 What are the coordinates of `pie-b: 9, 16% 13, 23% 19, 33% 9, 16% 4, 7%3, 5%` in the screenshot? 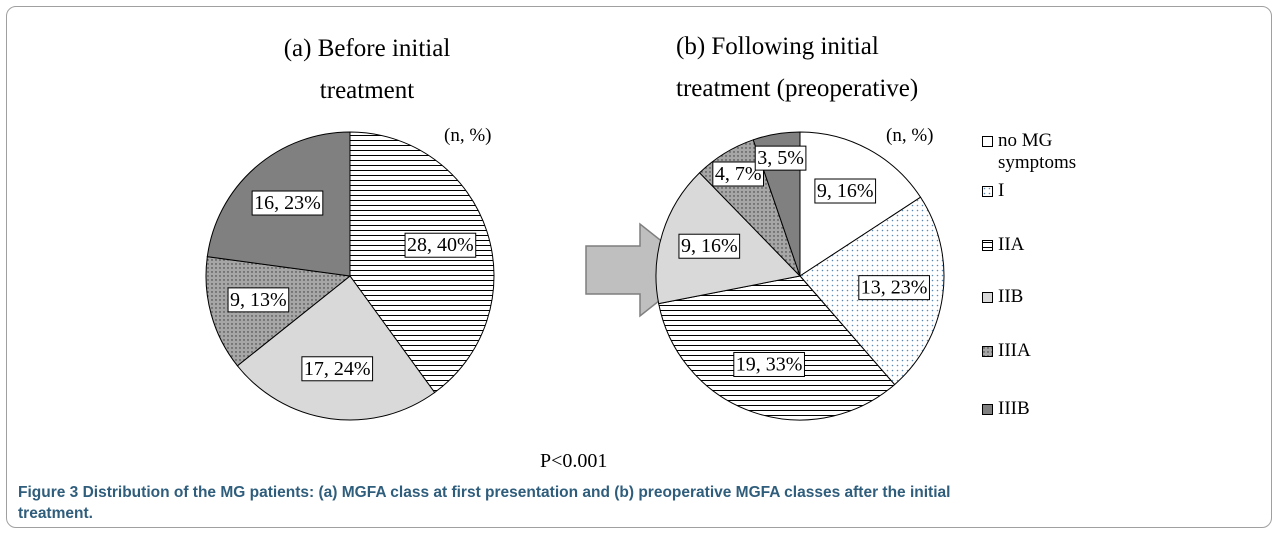 It's located at (800, 276).